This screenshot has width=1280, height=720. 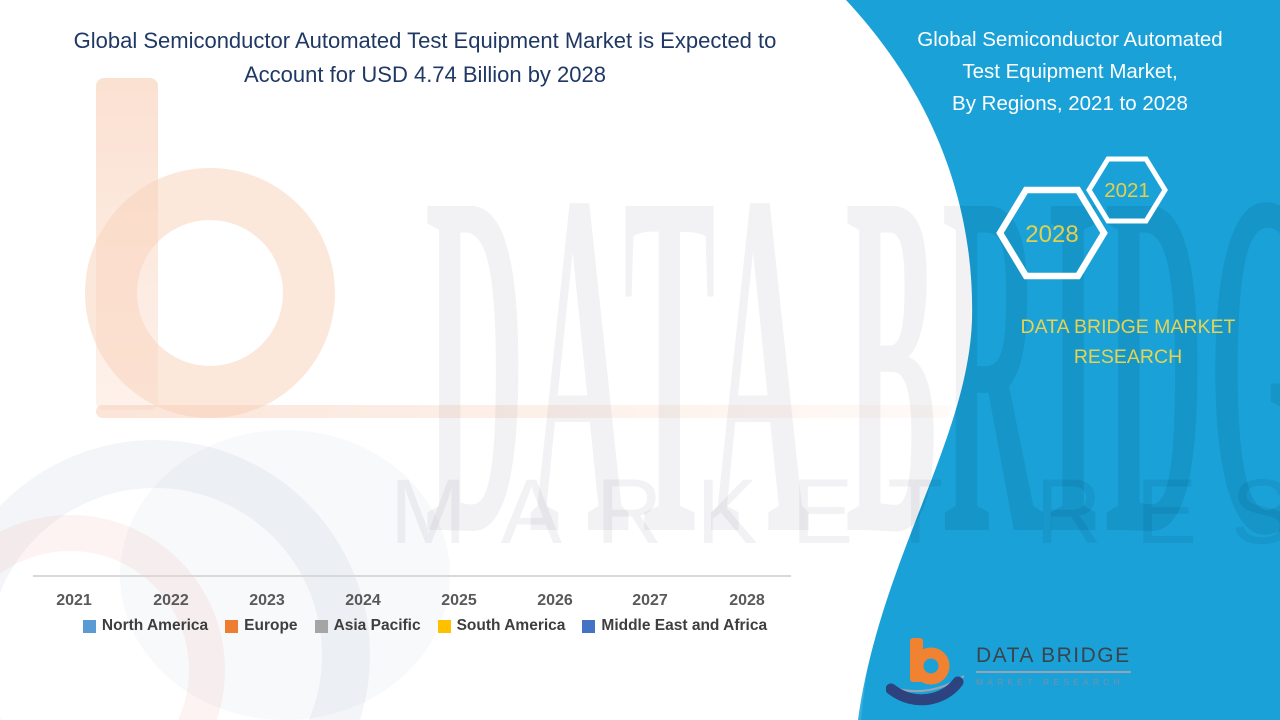 I want to click on hexagon-2021-label: 2021, so click(x=1127, y=190).